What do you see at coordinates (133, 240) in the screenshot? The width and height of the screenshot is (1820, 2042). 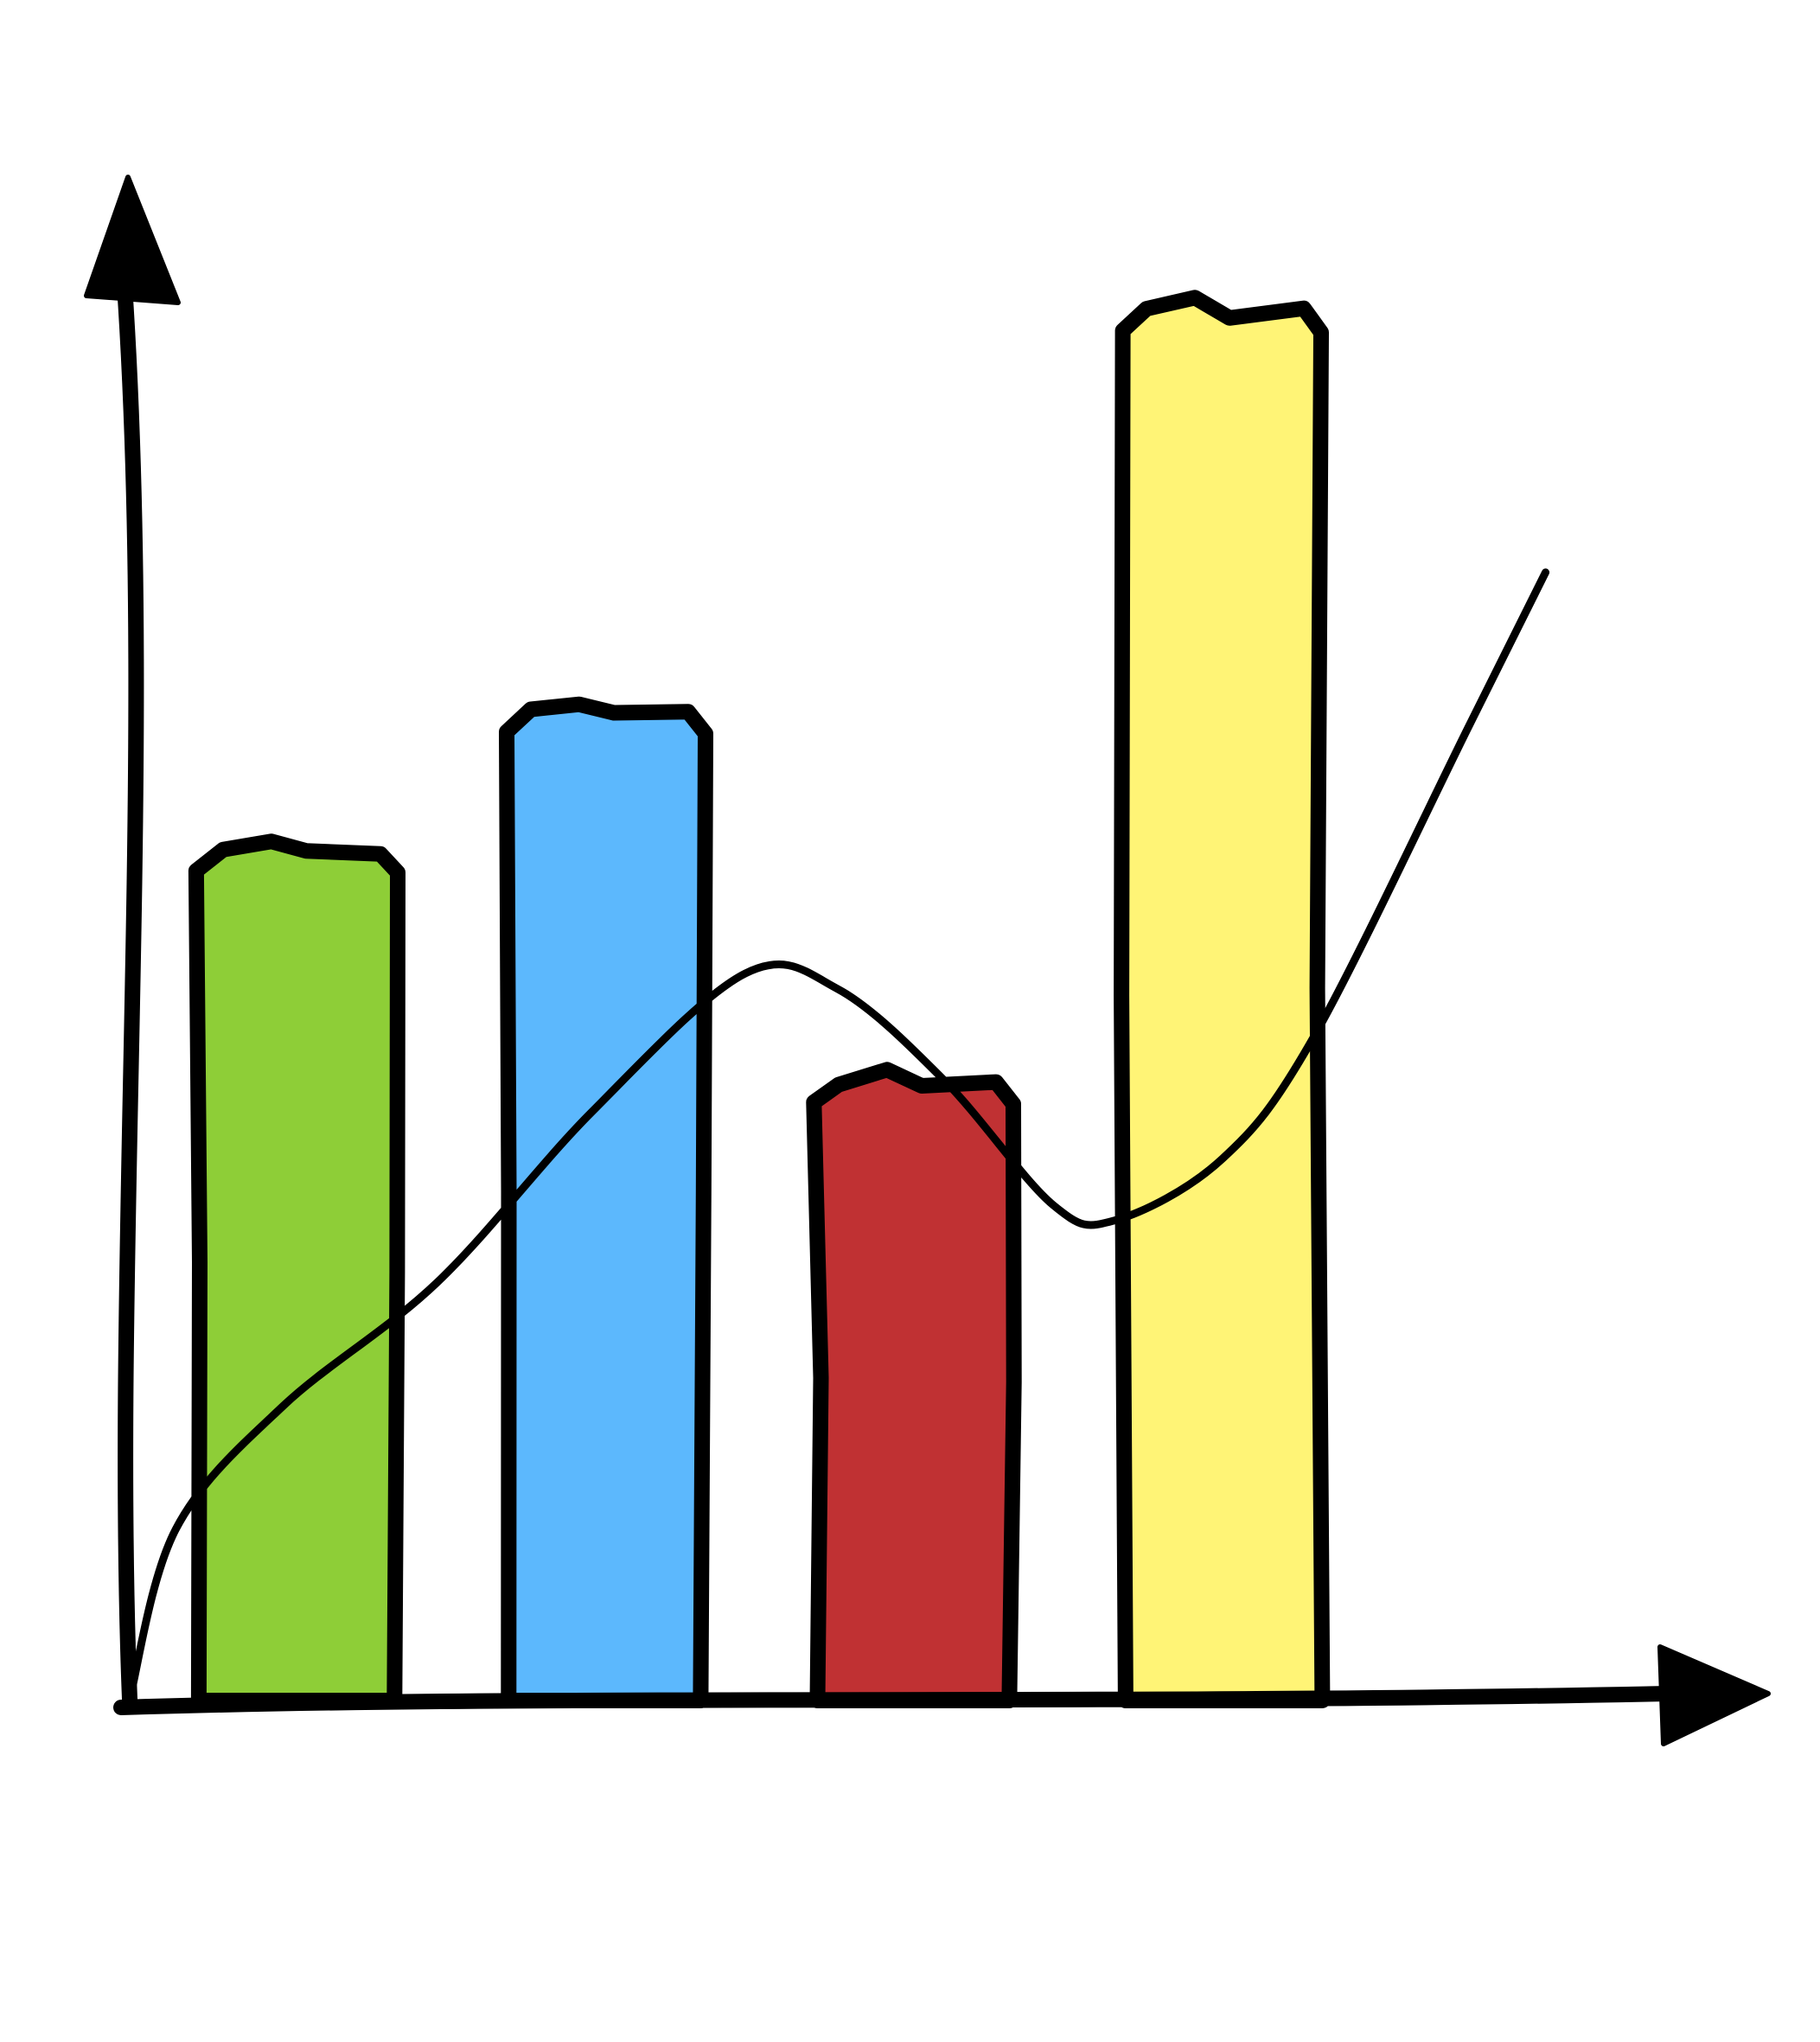 I see `y-axis-arrowhead` at bounding box center [133, 240].